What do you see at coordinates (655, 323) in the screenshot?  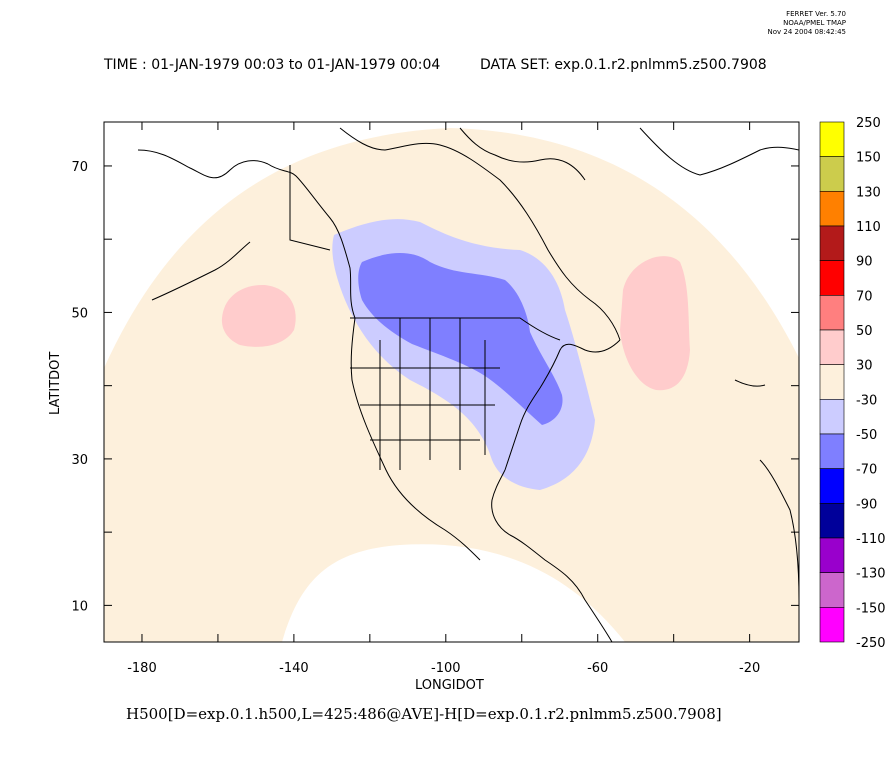 I see `atlantic-positive-region` at bounding box center [655, 323].